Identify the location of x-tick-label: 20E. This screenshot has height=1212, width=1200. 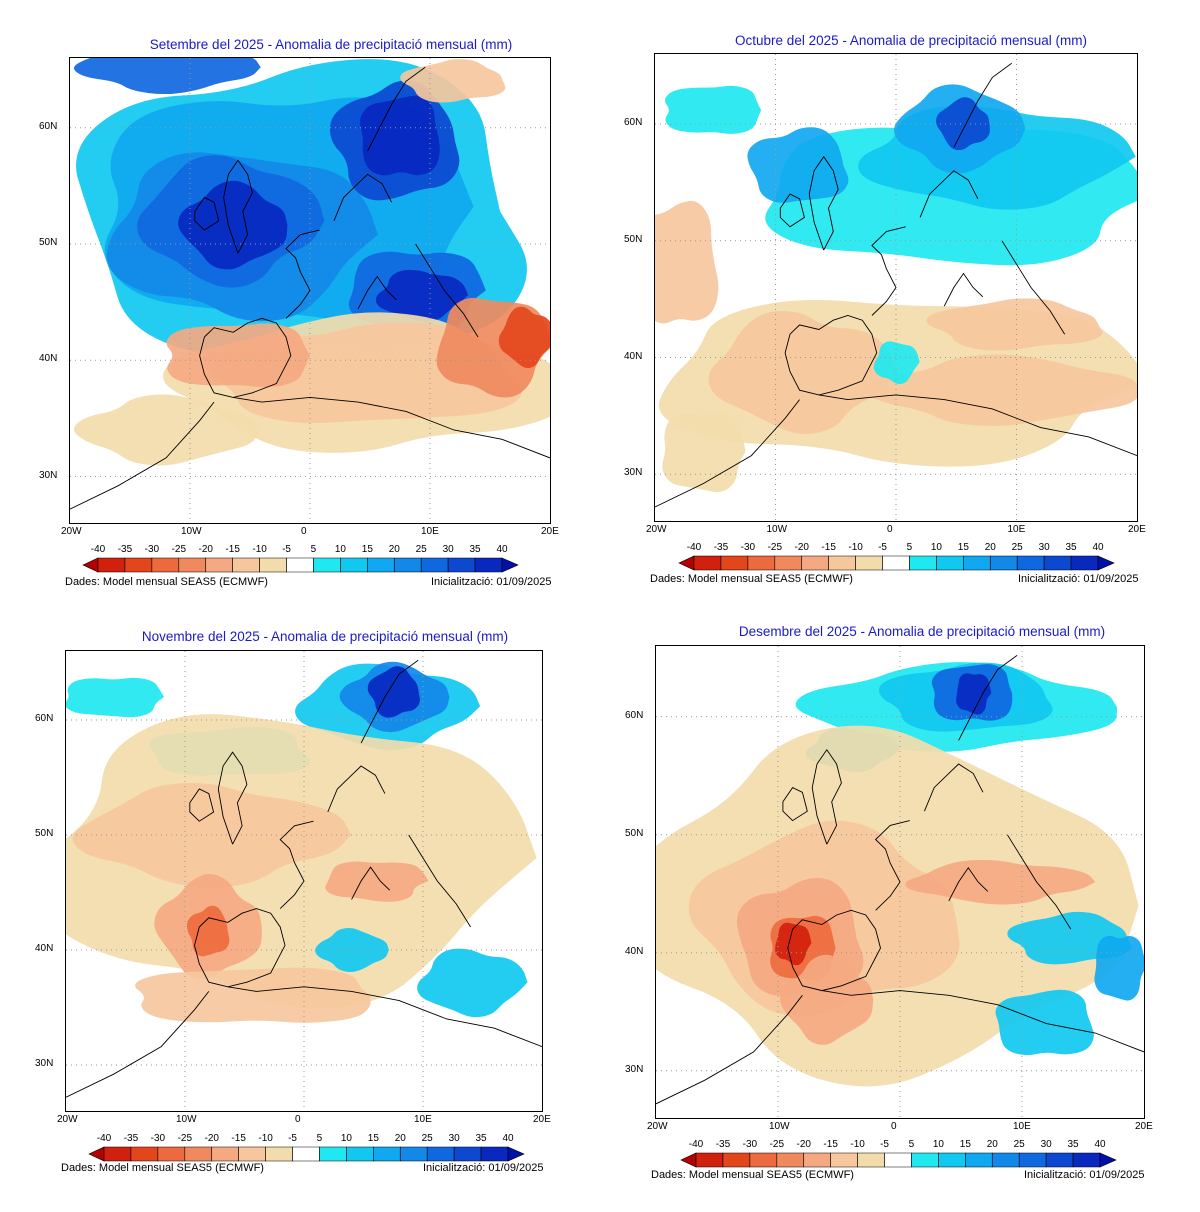
(1137, 529).